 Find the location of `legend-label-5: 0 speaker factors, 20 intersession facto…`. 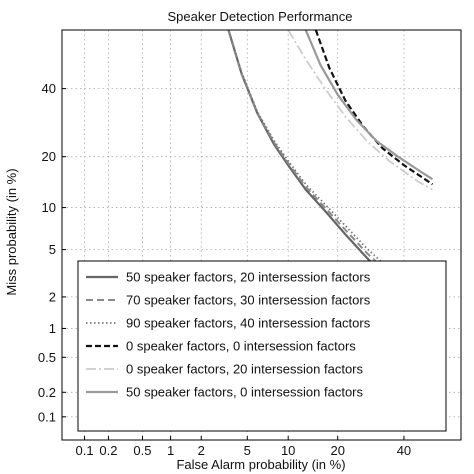

legend-label-5: 0 speaker factors, 20 intersession facto… is located at coordinates (245, 369).